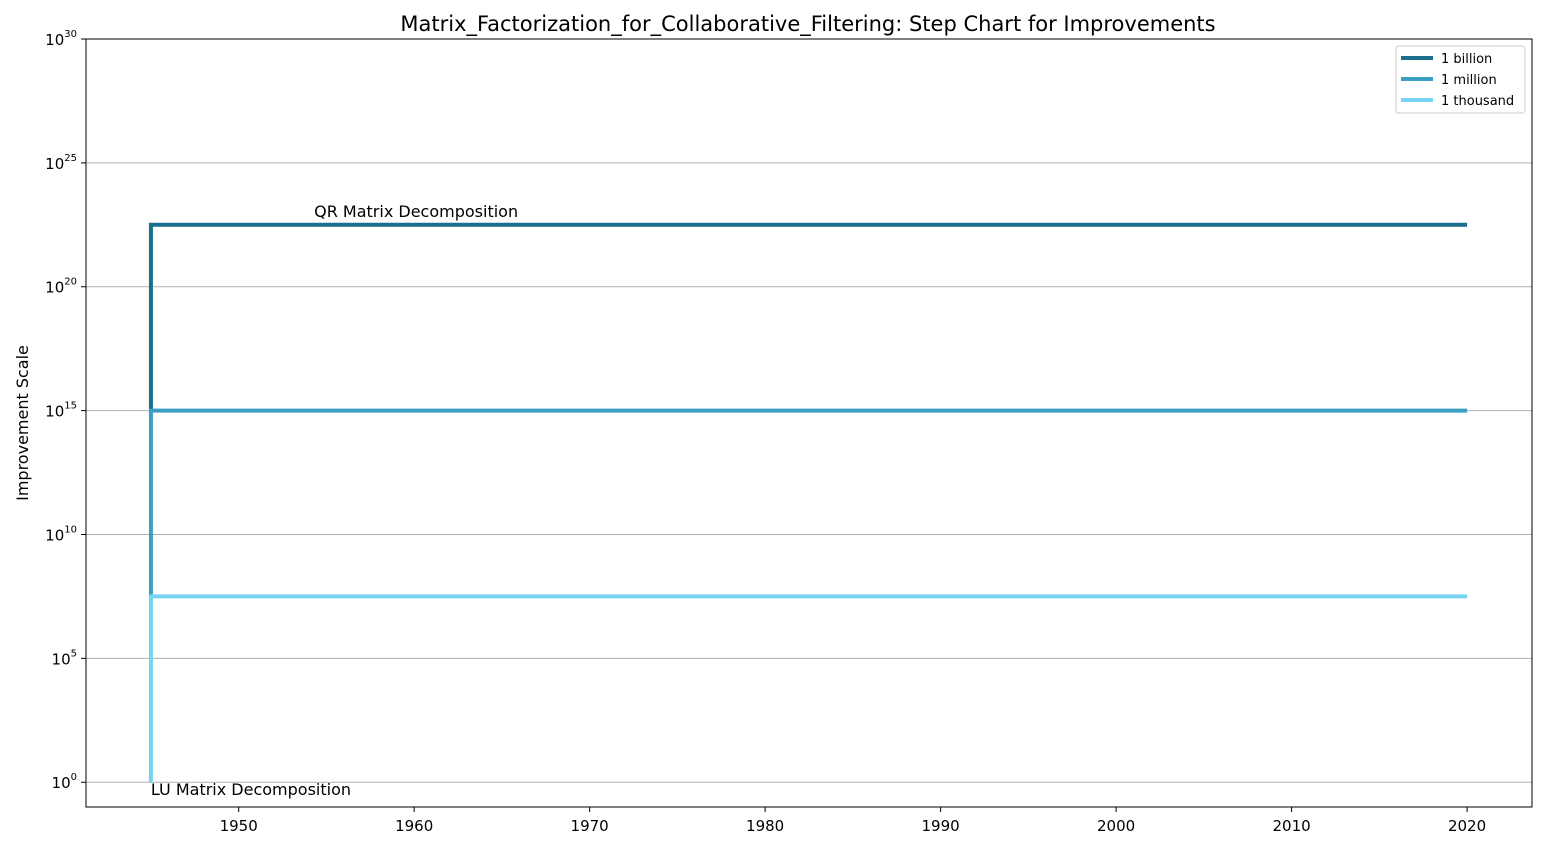 The image size is (1550, 850). Describe the element at coordinates (70, 34) in the screenshot. I see `y-tick-exponent: 30` at that location.